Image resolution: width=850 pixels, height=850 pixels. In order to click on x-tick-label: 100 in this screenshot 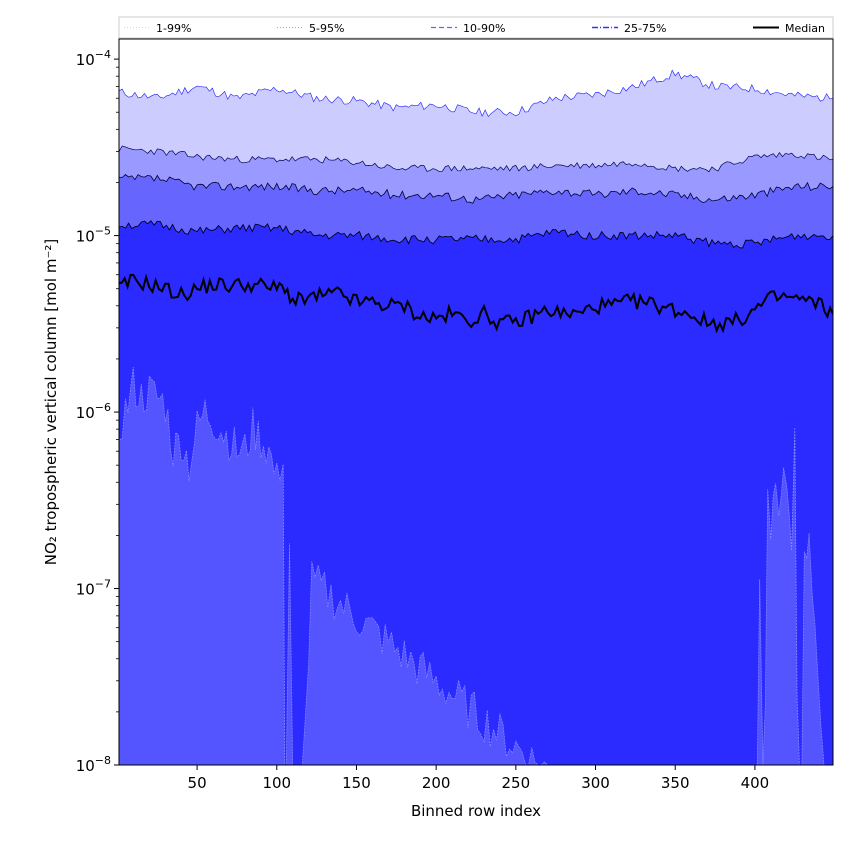, I will do `click(276, 783)`.